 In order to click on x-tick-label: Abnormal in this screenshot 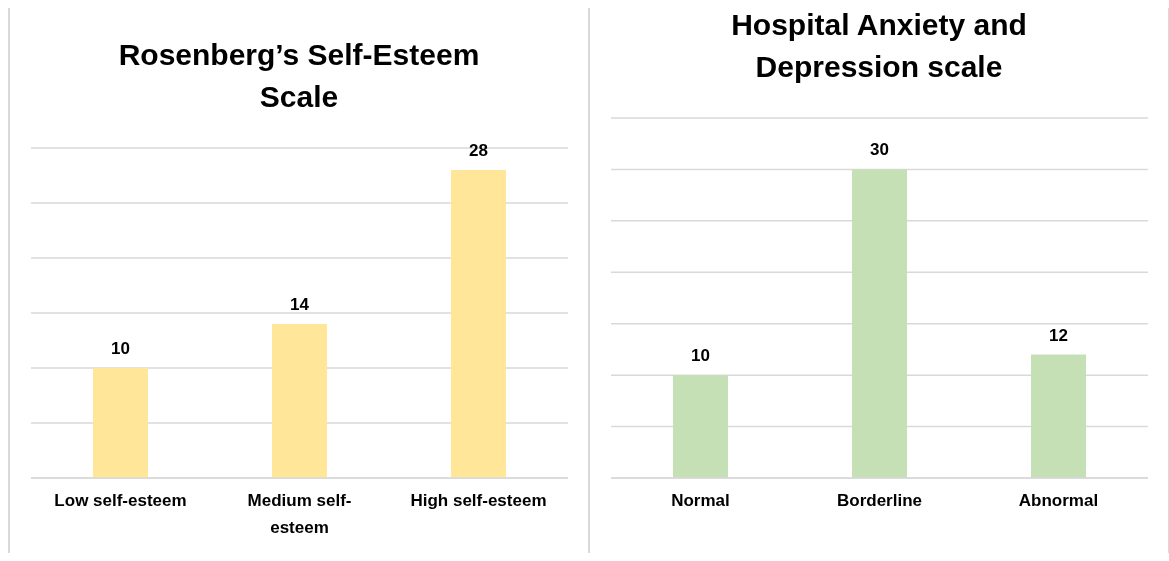, I will do `click(1058, 500)`.